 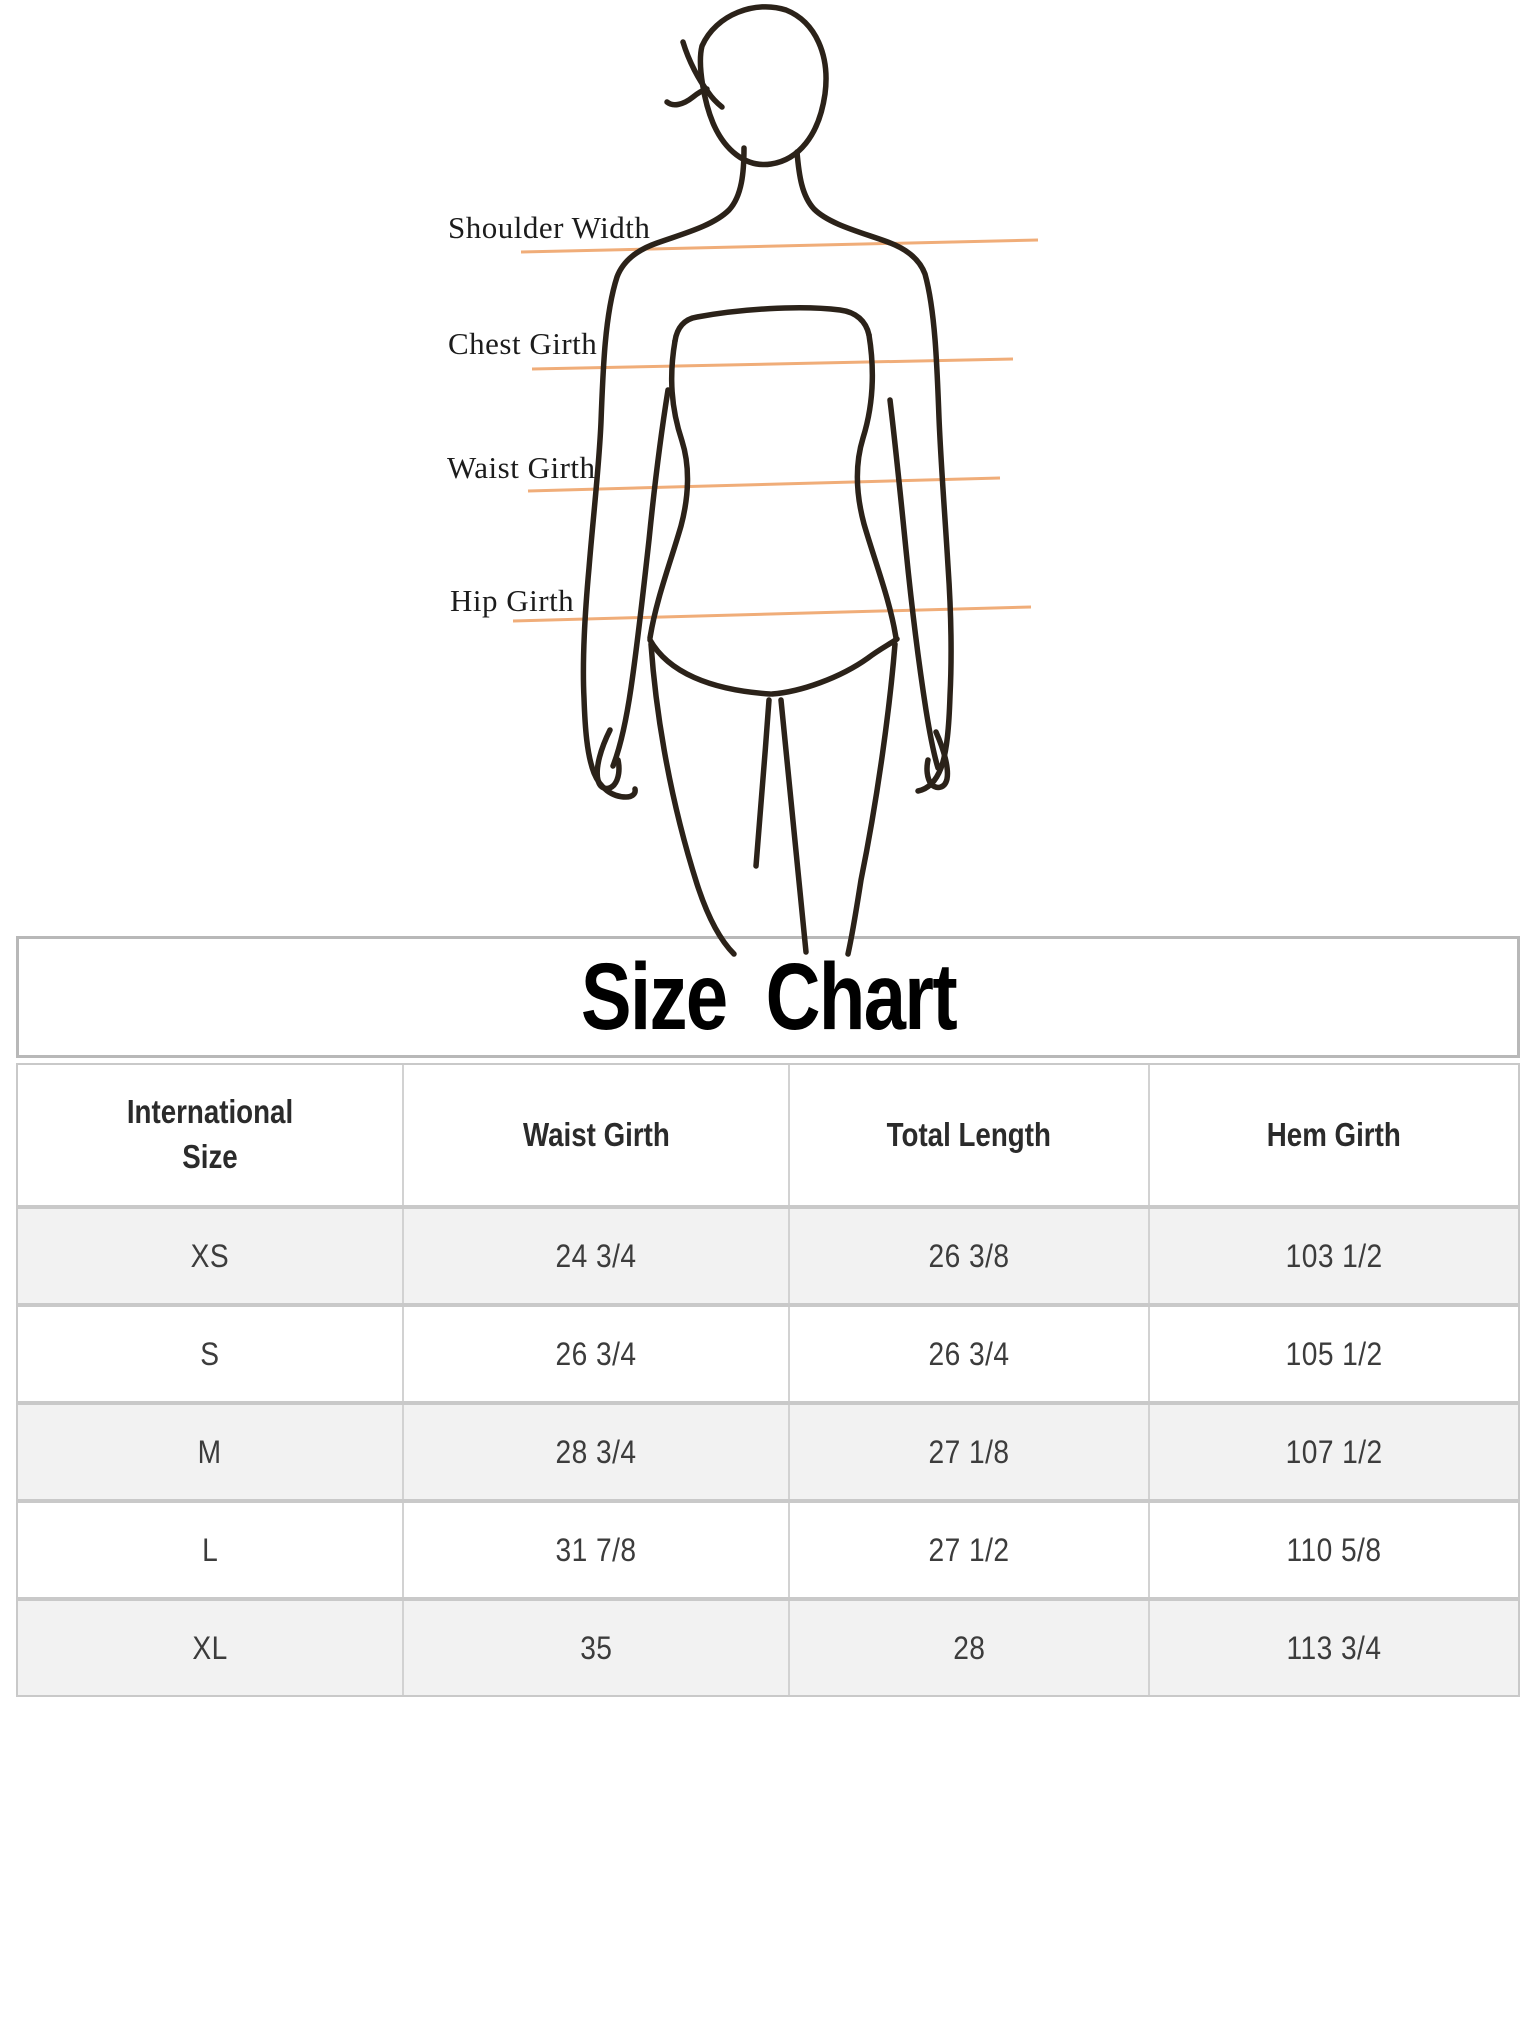 I want to click on waist-value: 26 3/4, so click(x=596, y=1353).